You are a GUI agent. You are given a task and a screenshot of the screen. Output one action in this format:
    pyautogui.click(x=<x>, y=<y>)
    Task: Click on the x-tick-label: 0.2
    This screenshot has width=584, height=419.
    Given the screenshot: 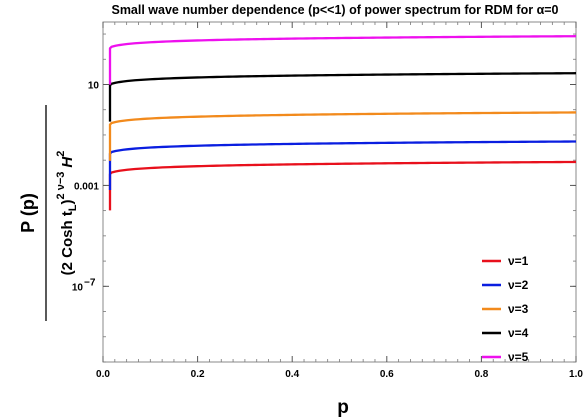 What is the action you would take?
    pyautogui.click(x=198, y=374)
    